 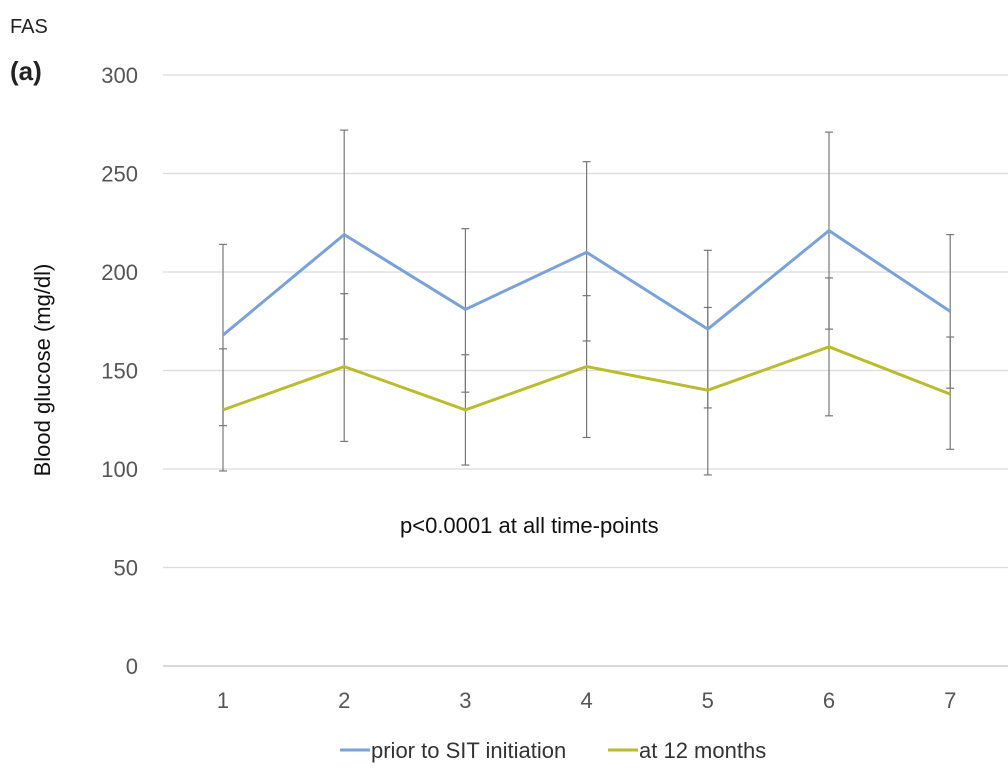 What do you see at coordinates (344, 700) in the screenshot?
I see `x-tick-label: 2` at bounding box center [344, 700].